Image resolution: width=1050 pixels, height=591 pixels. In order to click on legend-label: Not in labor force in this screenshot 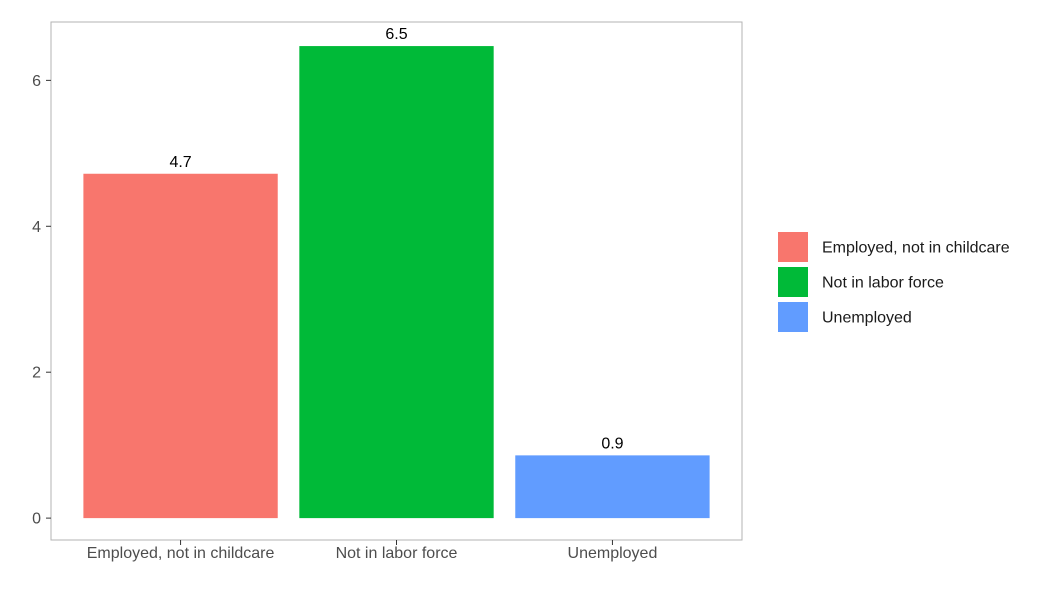, I will do `click(883, 283)`.